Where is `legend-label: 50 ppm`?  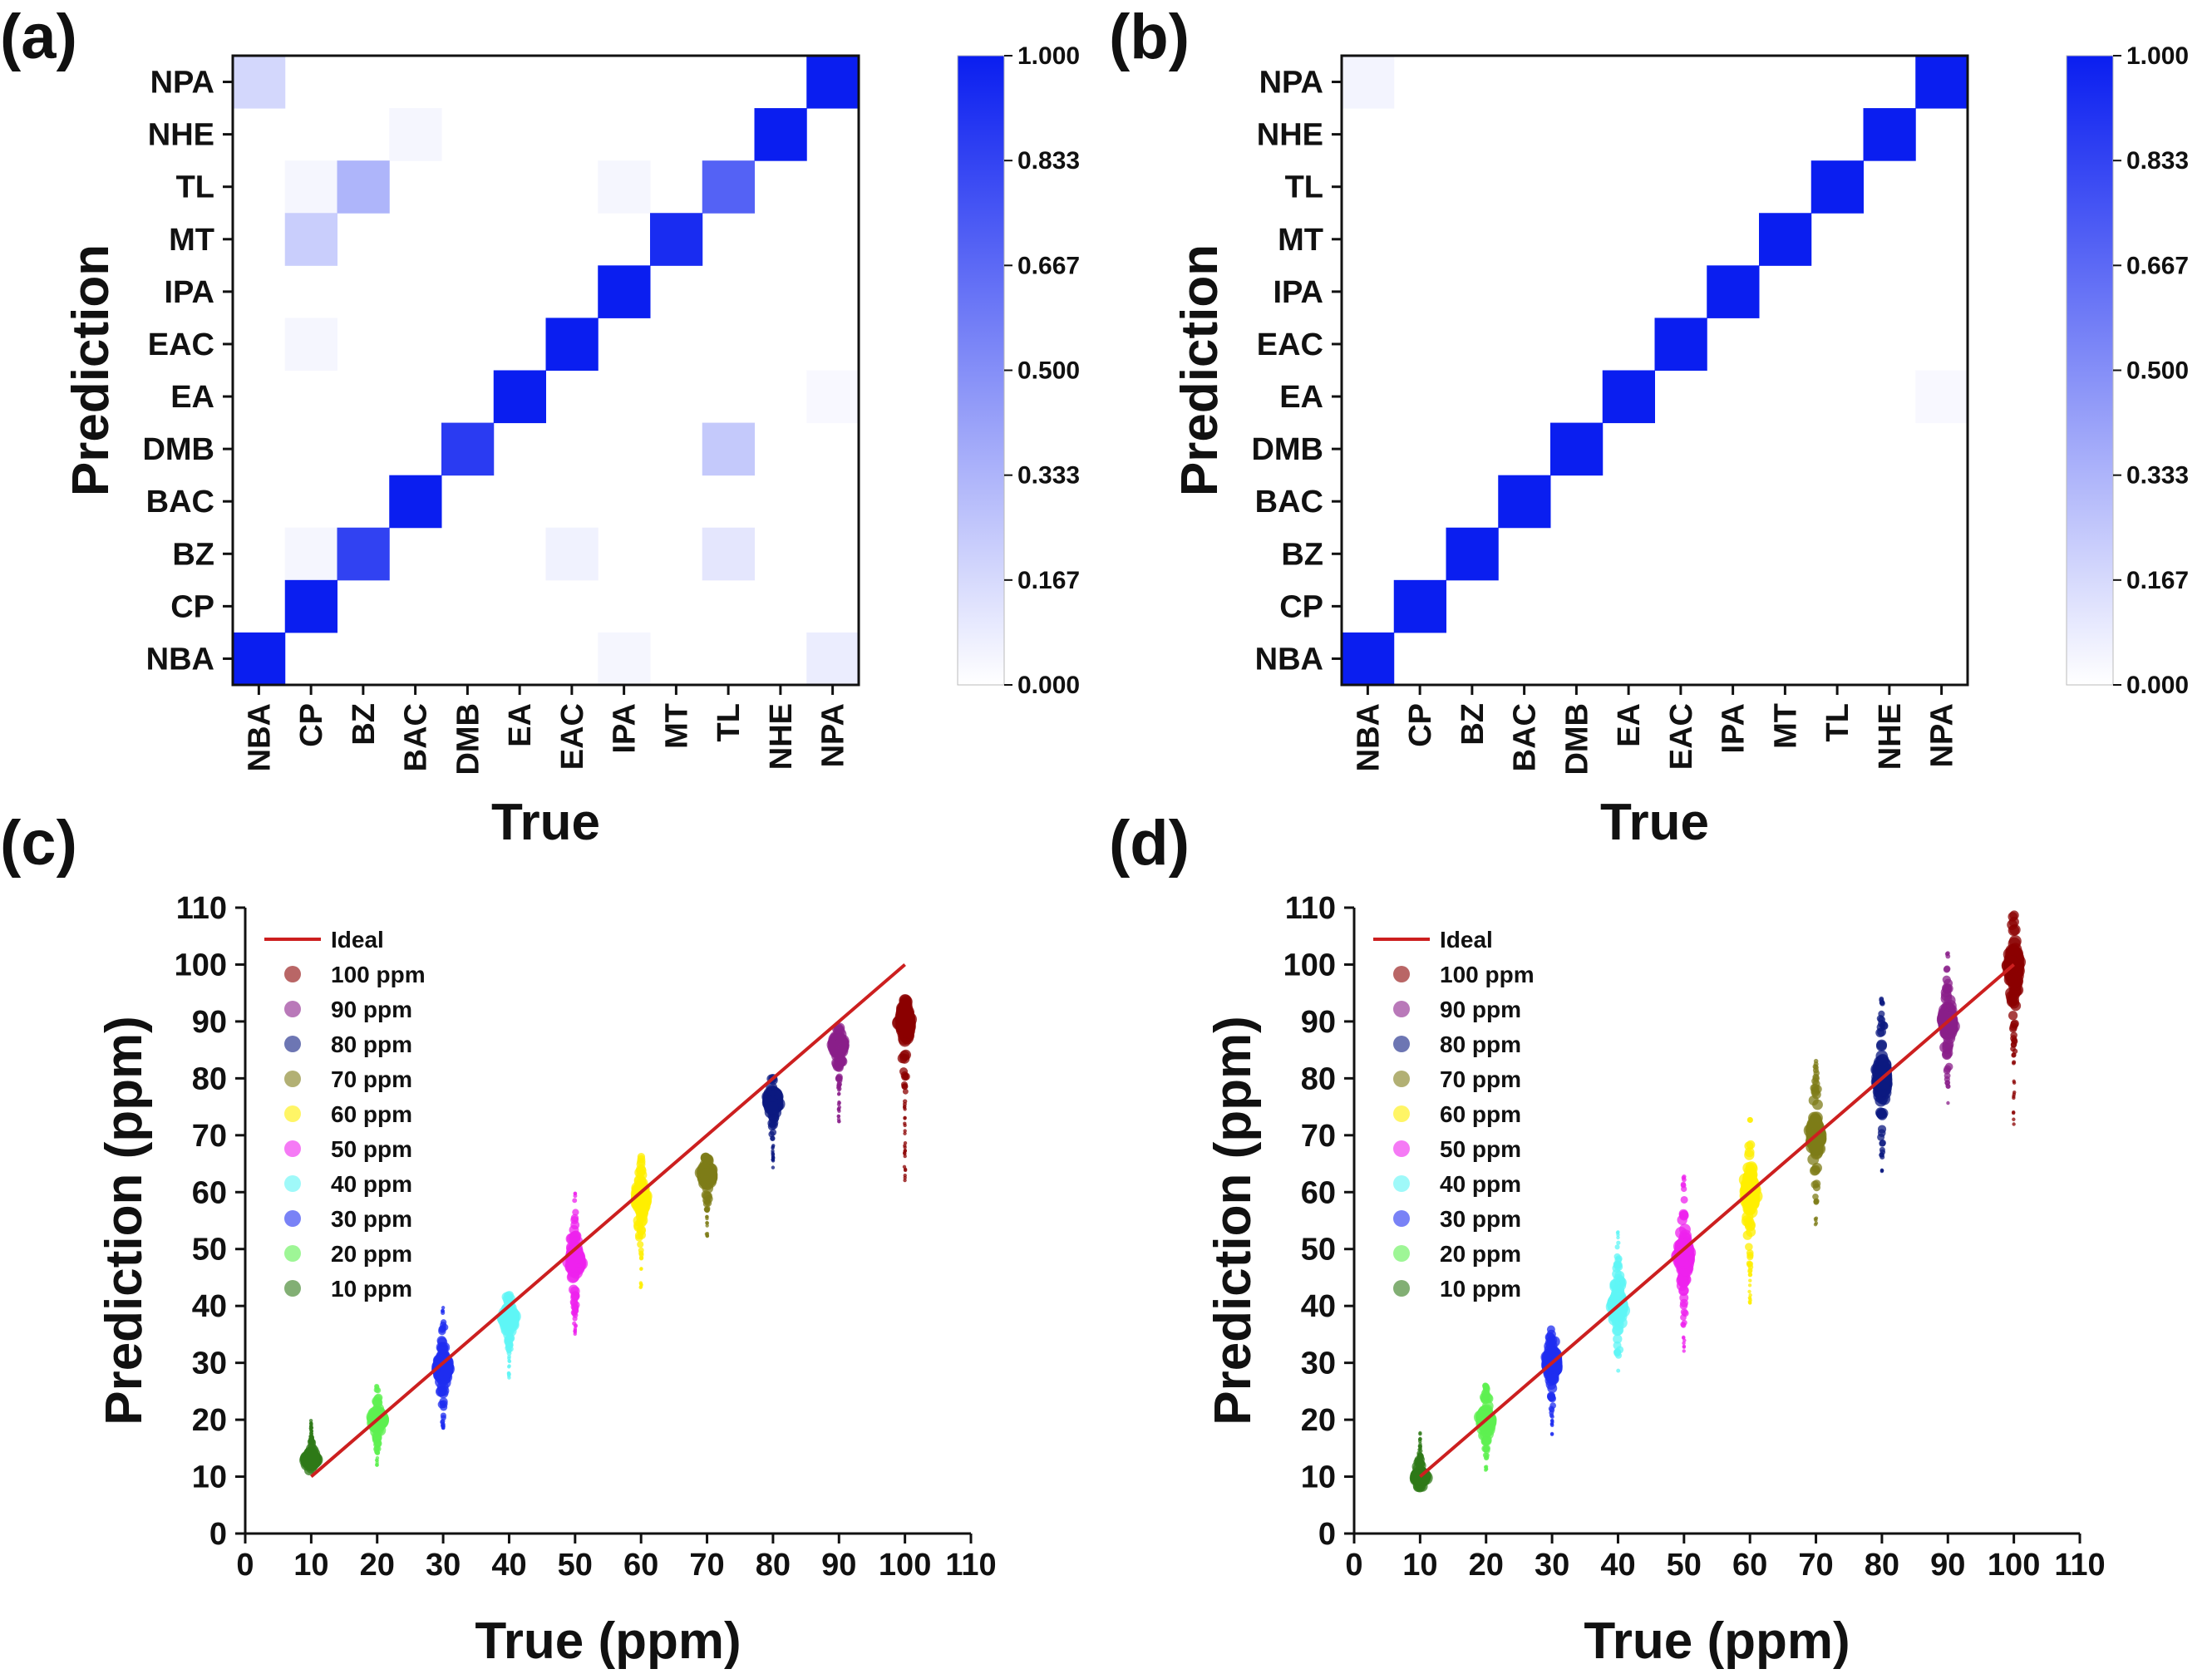 legend-label: 50 ppm is located at coordinates (371, 1149).